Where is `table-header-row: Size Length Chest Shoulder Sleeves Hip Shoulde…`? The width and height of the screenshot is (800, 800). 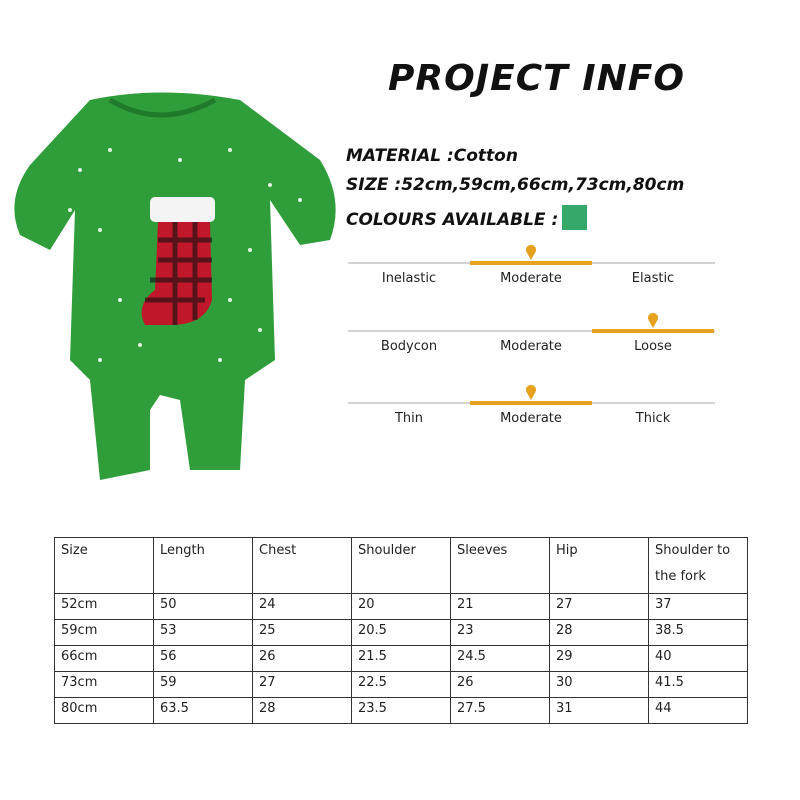
table-header-row: Size Length Chest Shoulder Sleeves Hip Shoulde… is located at coordinates (401, 565).